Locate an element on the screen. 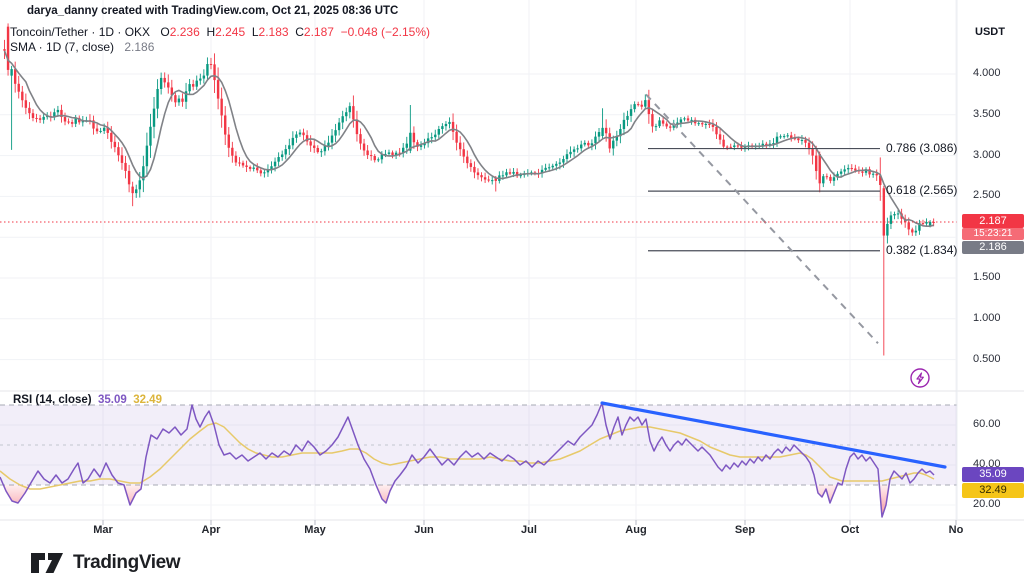  tradingview-logo: TradingView is located at coordinates (105, 563).